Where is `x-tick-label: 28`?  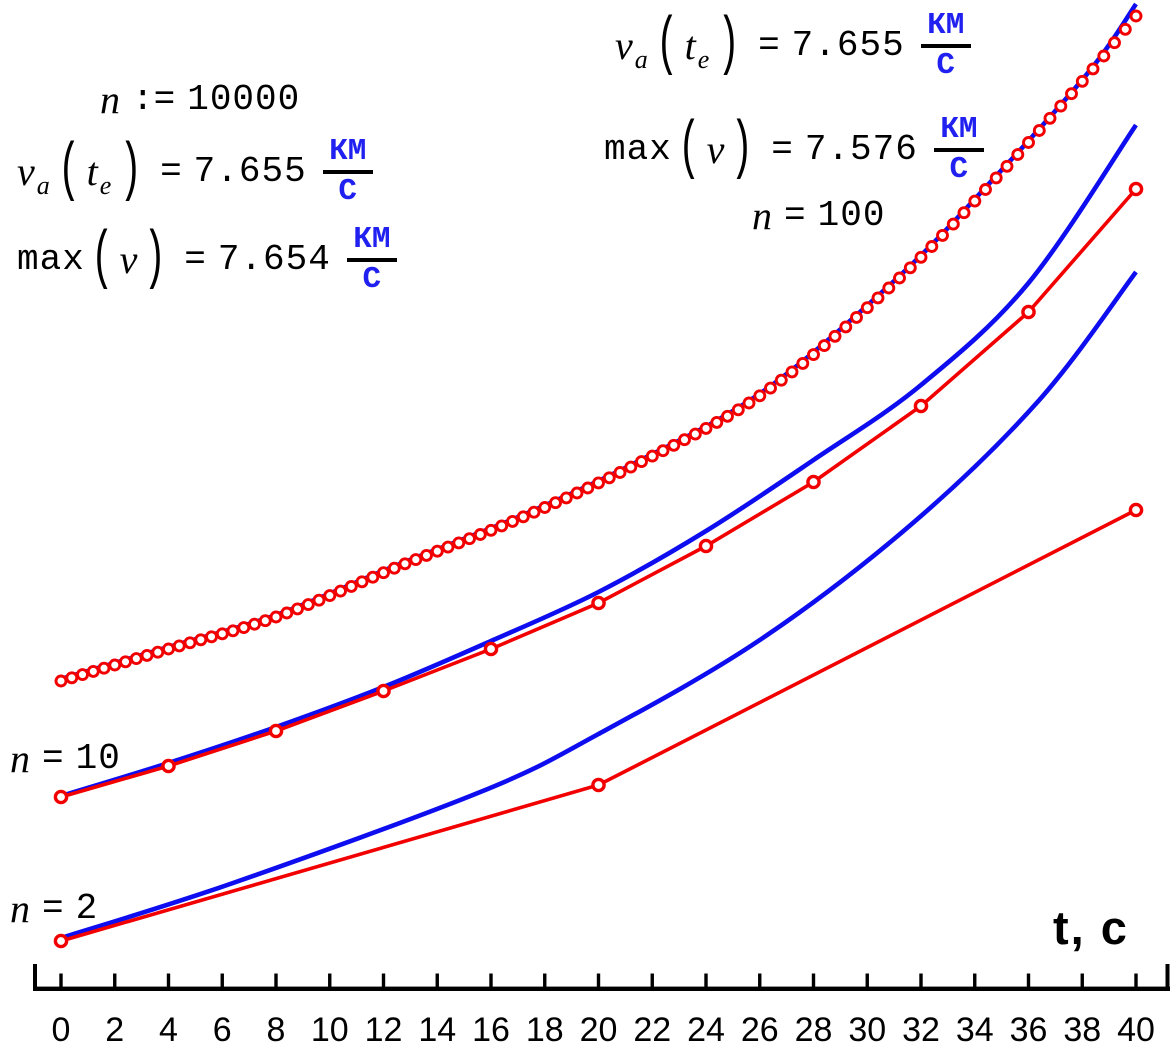 x-tick-label: 28 is located at coordinates (814, 1030).